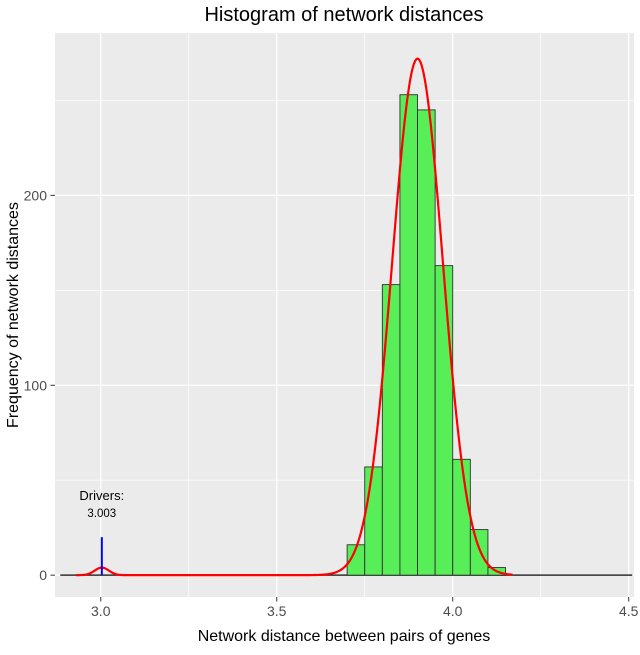 The image size is (640, 655). I want to click on y-tick-label: 100, so click(36, 385).